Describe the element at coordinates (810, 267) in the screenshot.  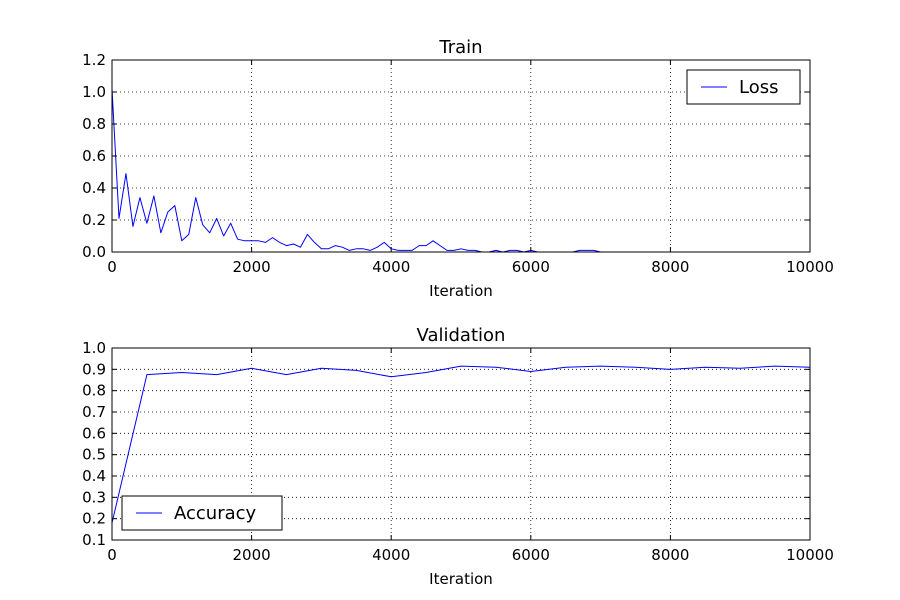
I see `train-x-tick-label: 10000` at that location.